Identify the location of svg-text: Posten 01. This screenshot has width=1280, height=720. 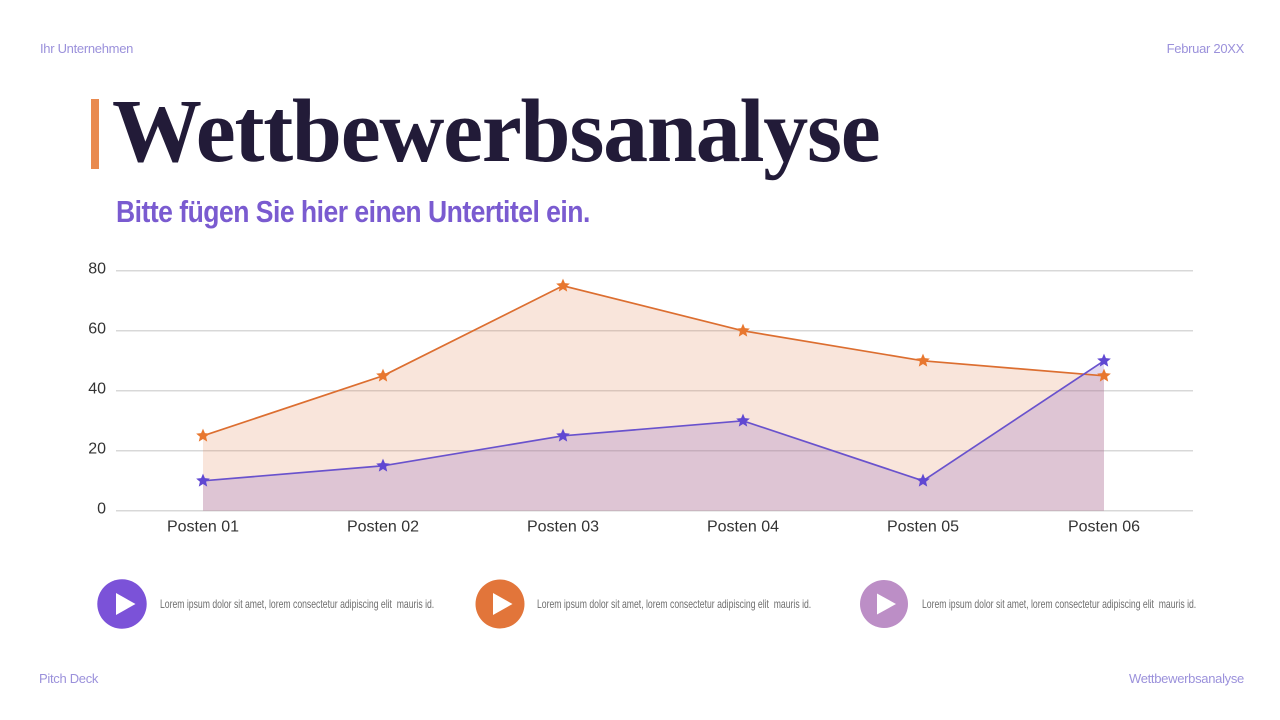
(203, 527).